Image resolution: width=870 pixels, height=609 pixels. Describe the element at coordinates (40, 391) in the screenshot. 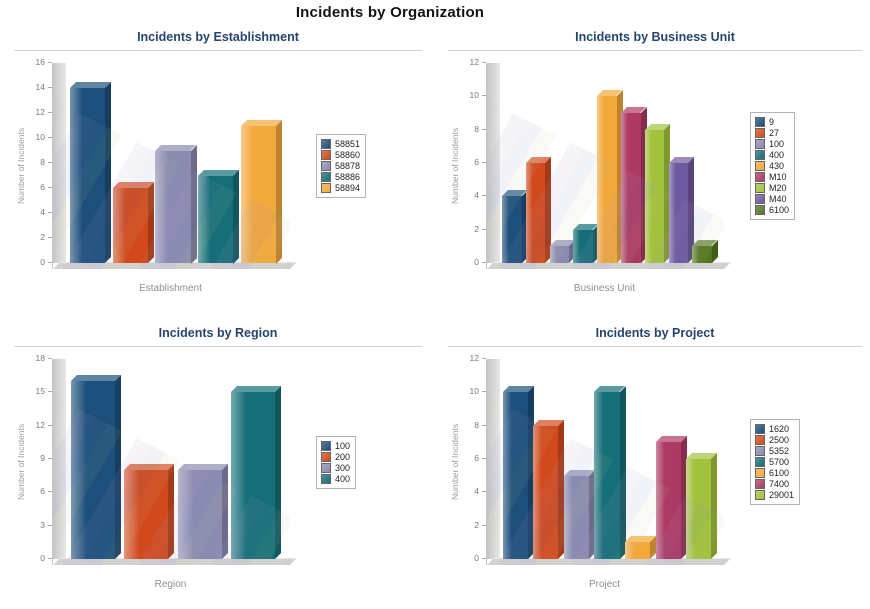

I see `y-tick-label: 15` at that location.